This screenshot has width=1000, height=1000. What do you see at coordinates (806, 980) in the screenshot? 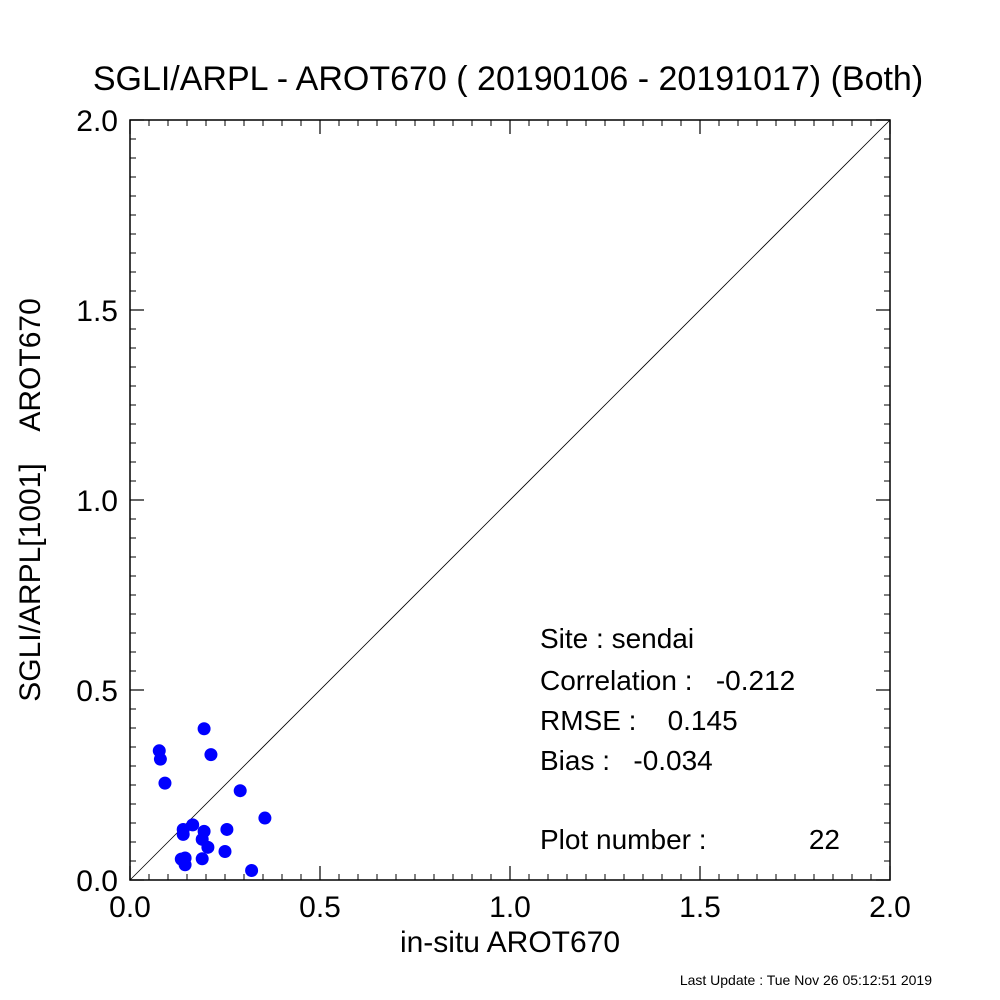
I see `last-update-footer: Last Update : Tue Nov 26 05:12:51 2019` at bounding box center [806, 980].